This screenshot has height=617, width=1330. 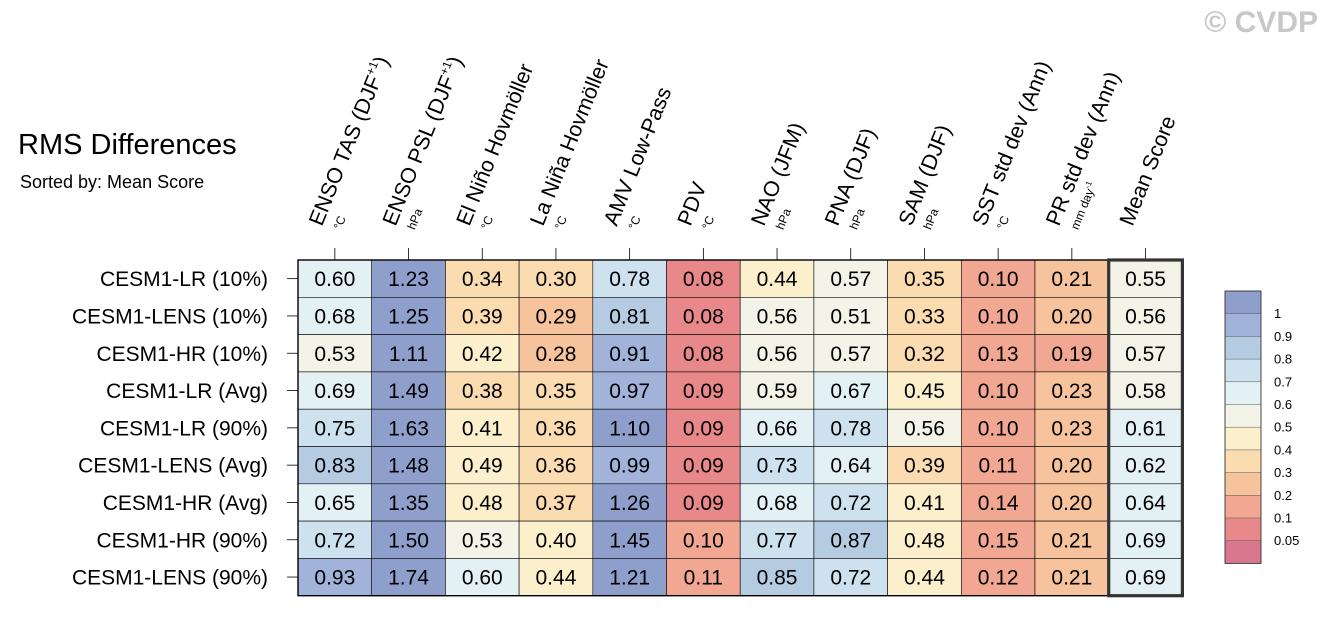 What do you see at coordinates (924, 391) in the screenshot?
I see `cell-value: 0.45` at bounding box center [924, 391].